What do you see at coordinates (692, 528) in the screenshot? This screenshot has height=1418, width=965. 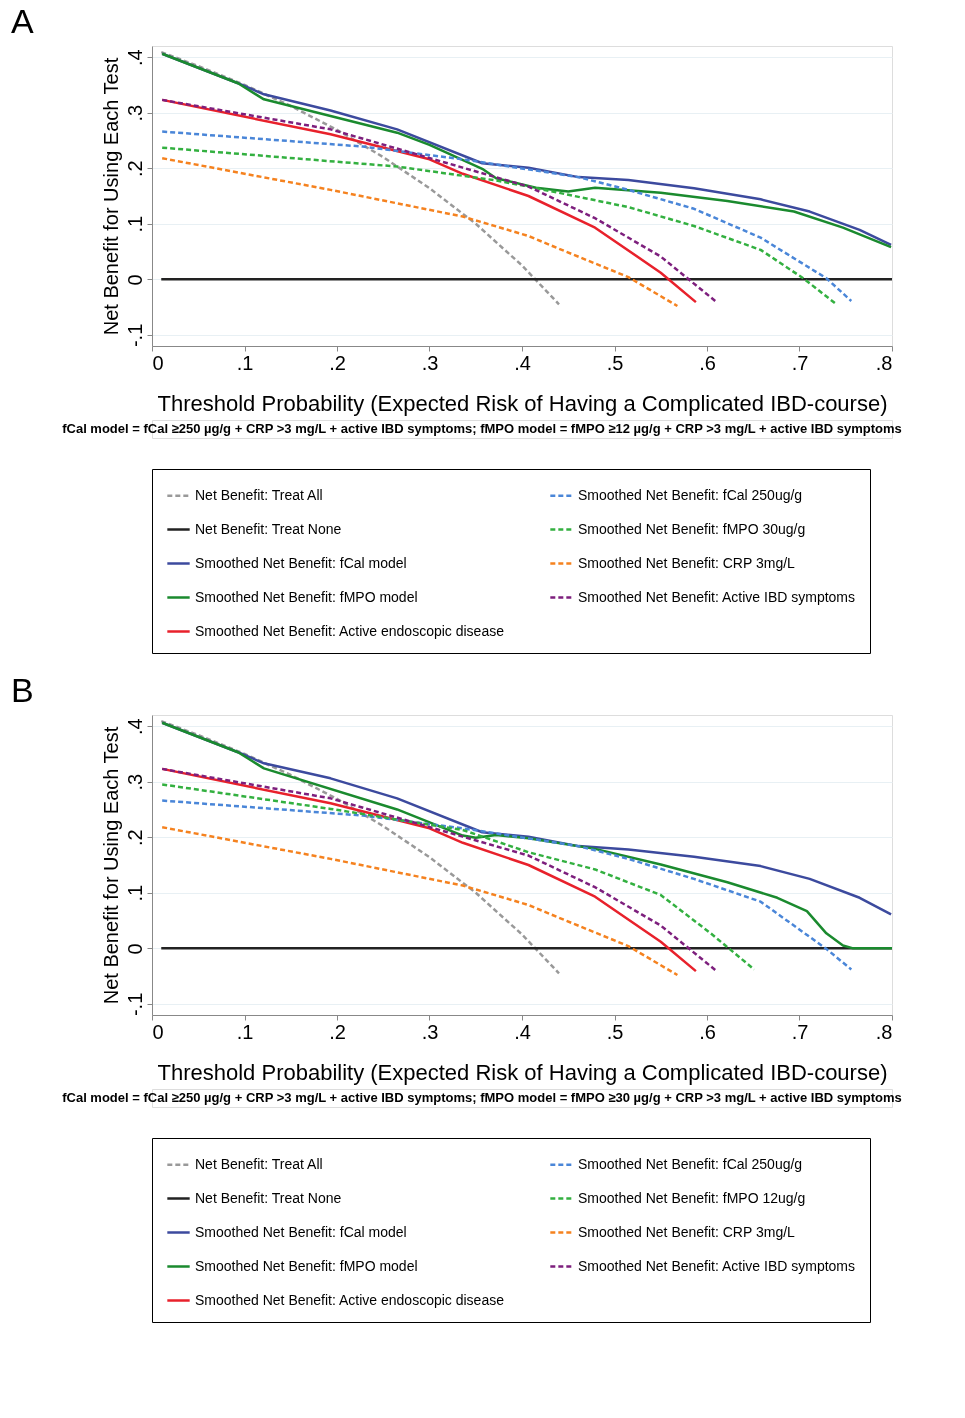 I see `legend-label: Smoothed Net Benefit: fMPO 30ug/g` at bounding box center [692, 528].